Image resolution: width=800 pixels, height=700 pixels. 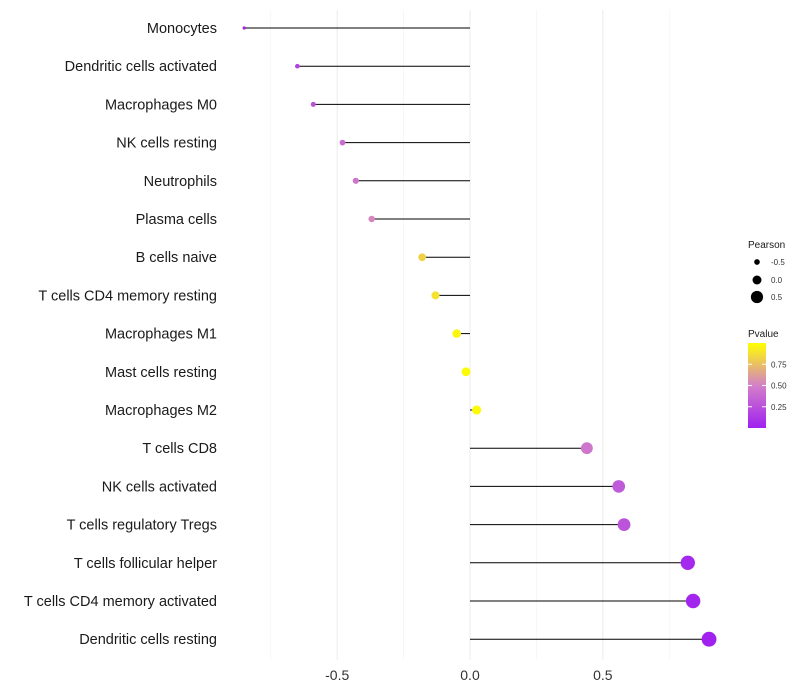 What do you see at coordinates (779, 407) in the screenshot?
I see `color-legend-label: 0.25` at bounding box center [779, 407].